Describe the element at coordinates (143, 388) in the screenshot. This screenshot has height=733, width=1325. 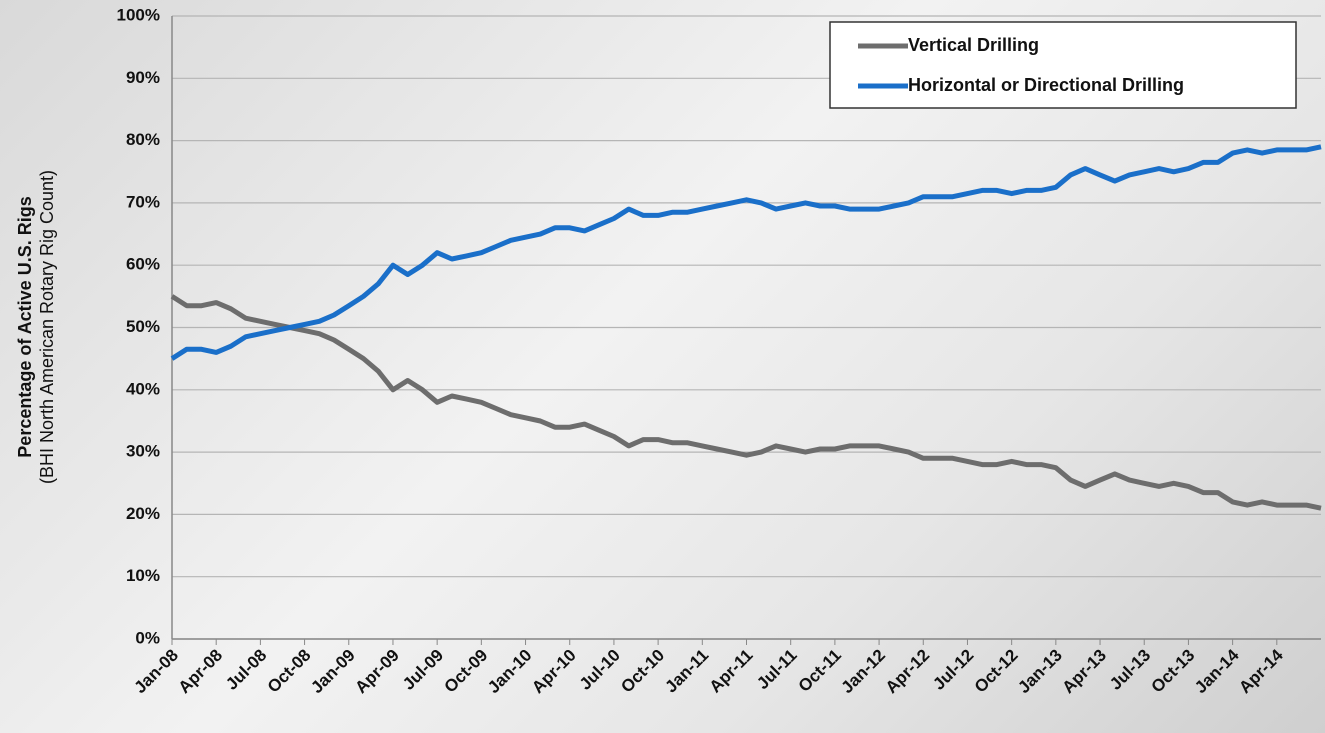
I see `y-tick-label: 40%` at that location.